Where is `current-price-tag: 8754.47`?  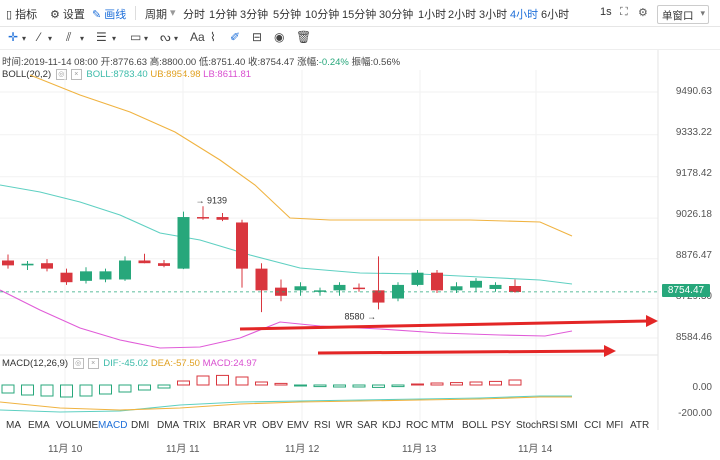
current-price-tag: 8754.47 is located at coordinates (686, 290).